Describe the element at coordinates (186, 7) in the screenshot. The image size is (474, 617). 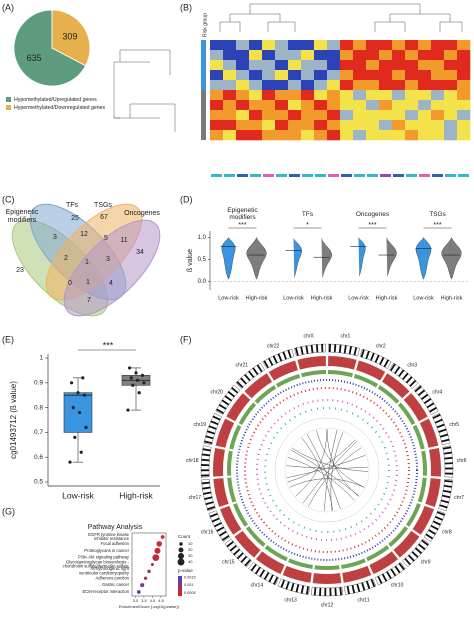
I see `panel-label: (B)` at that location.